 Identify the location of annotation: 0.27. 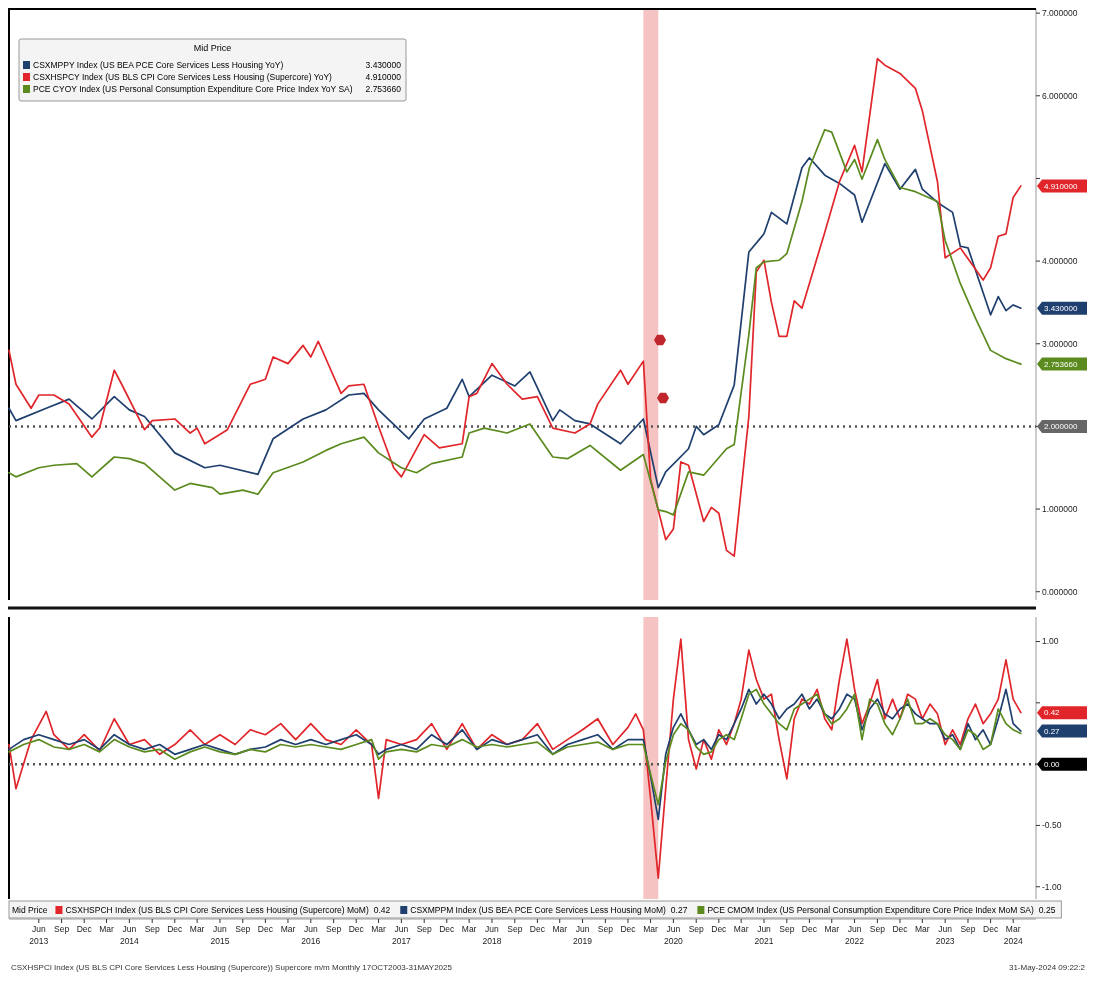
(1052, 731).